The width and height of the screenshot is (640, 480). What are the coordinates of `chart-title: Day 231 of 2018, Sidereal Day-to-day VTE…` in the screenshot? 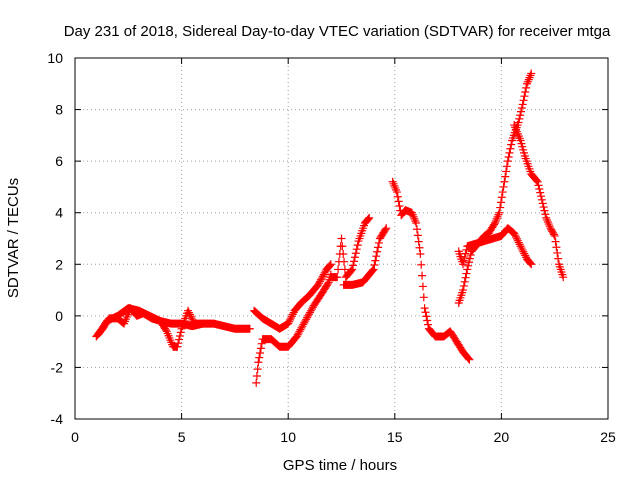 It's located at (337, 31).